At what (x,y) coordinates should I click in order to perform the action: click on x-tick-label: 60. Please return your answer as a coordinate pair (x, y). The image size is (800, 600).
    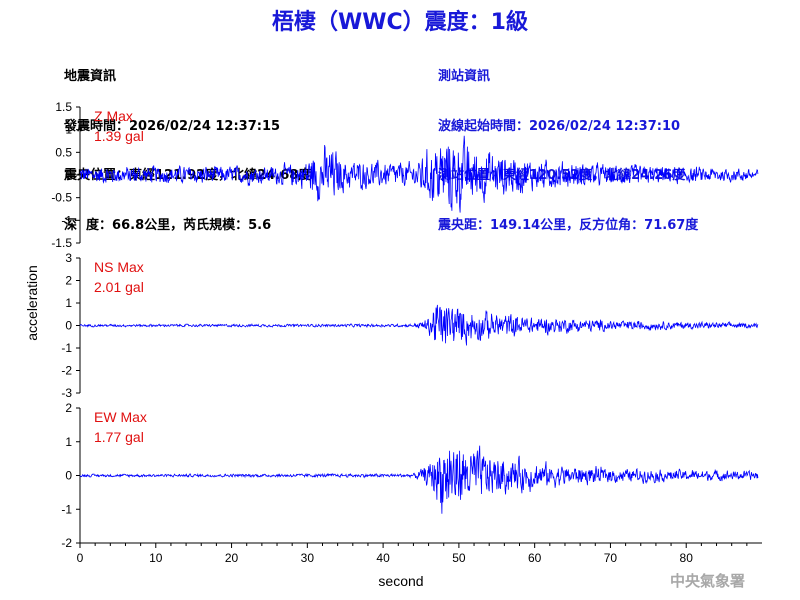
    Looking at the image, I should click on (535, 558).